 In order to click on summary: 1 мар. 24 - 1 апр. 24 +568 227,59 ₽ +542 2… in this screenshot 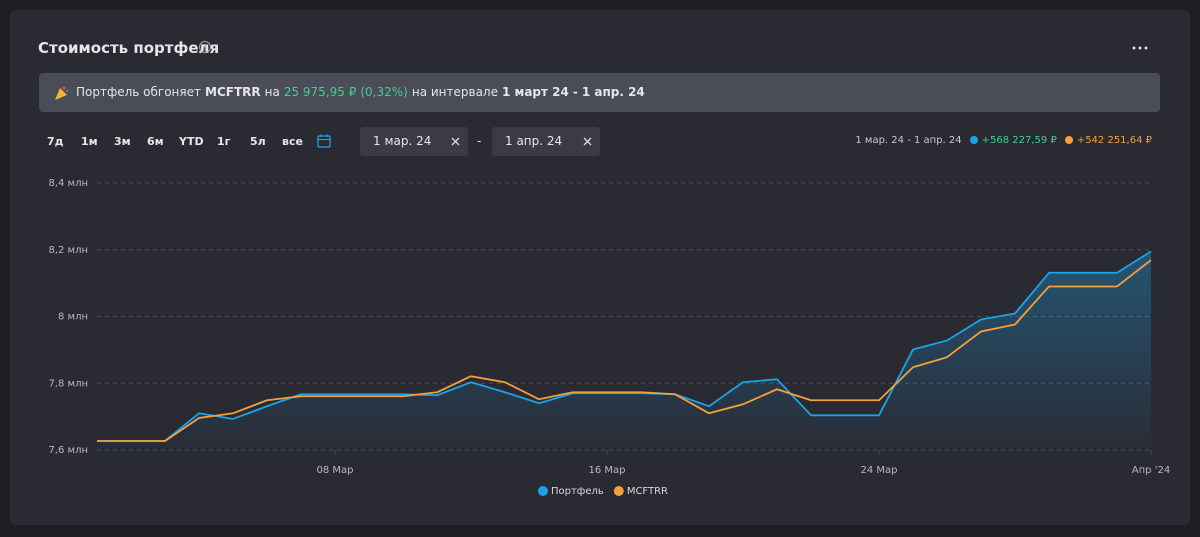, I will do `click(1003, 141)`.